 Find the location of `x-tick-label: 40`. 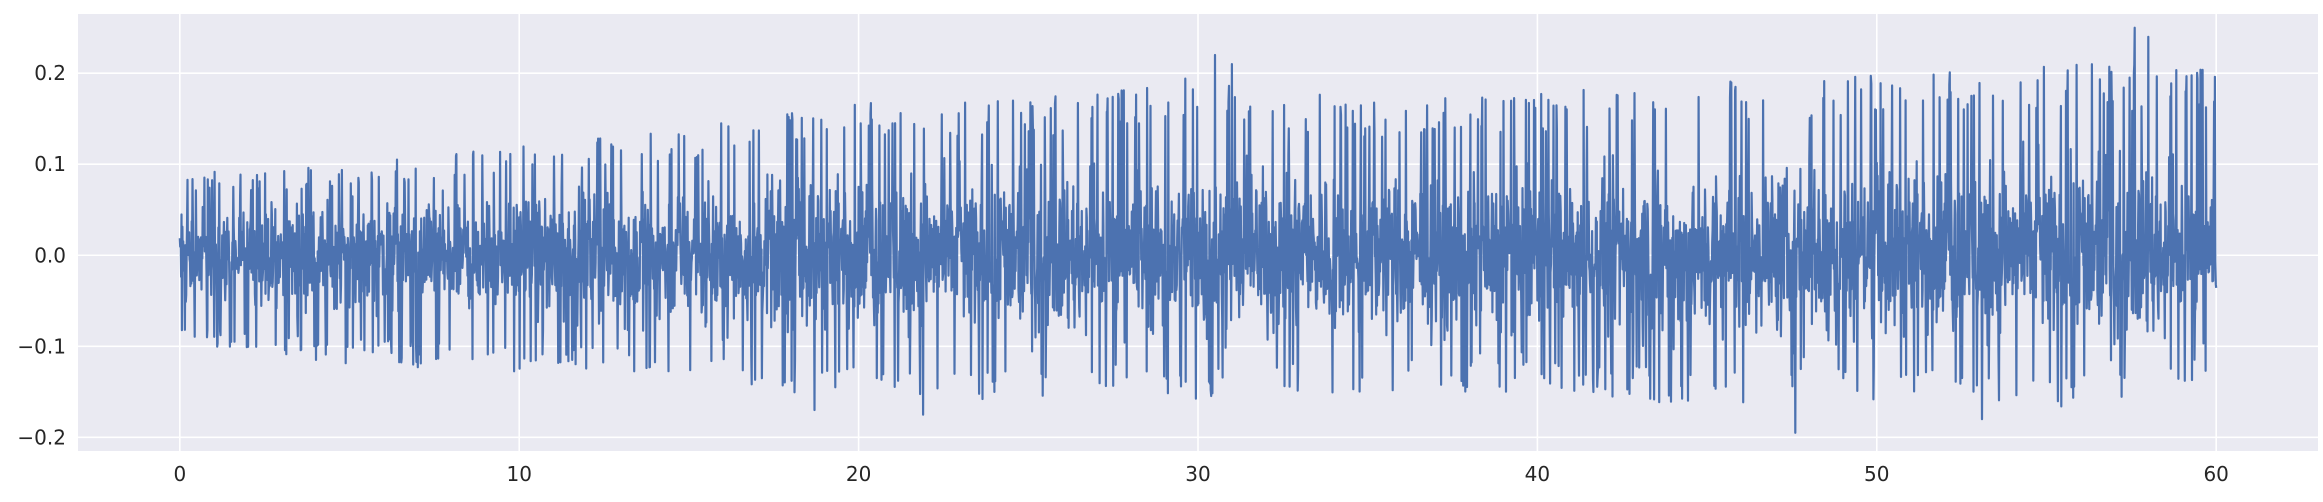

x-tick-label: 40 is located at coordinates (1537, 474).